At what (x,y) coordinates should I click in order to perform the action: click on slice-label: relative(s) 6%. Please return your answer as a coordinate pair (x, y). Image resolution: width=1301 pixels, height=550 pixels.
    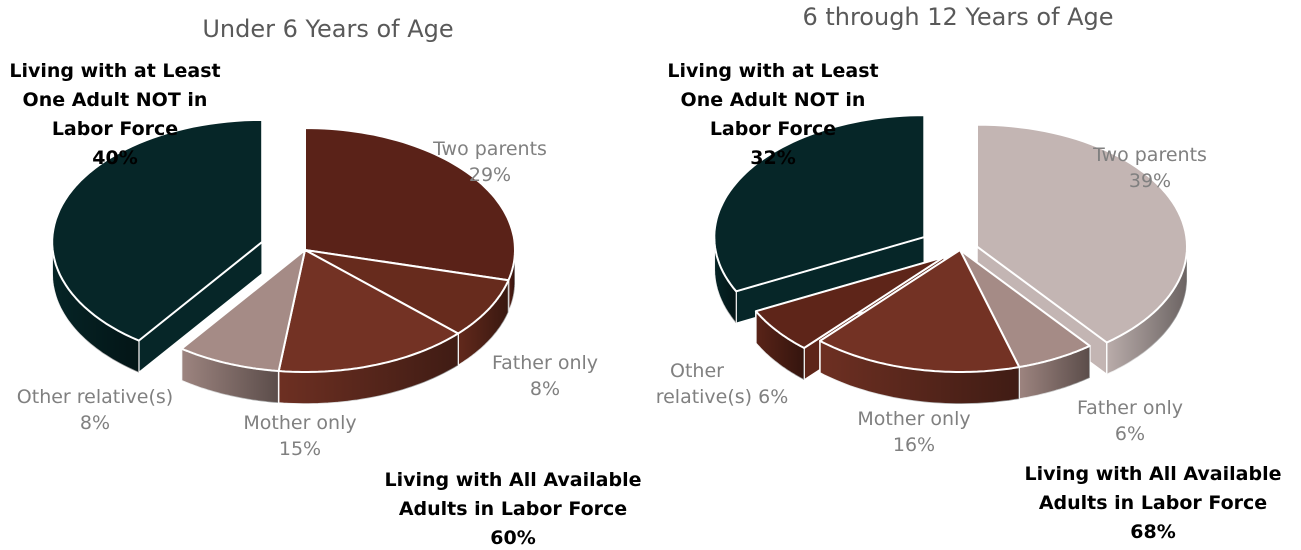
    Looking at the image, I should click on (722, 397).